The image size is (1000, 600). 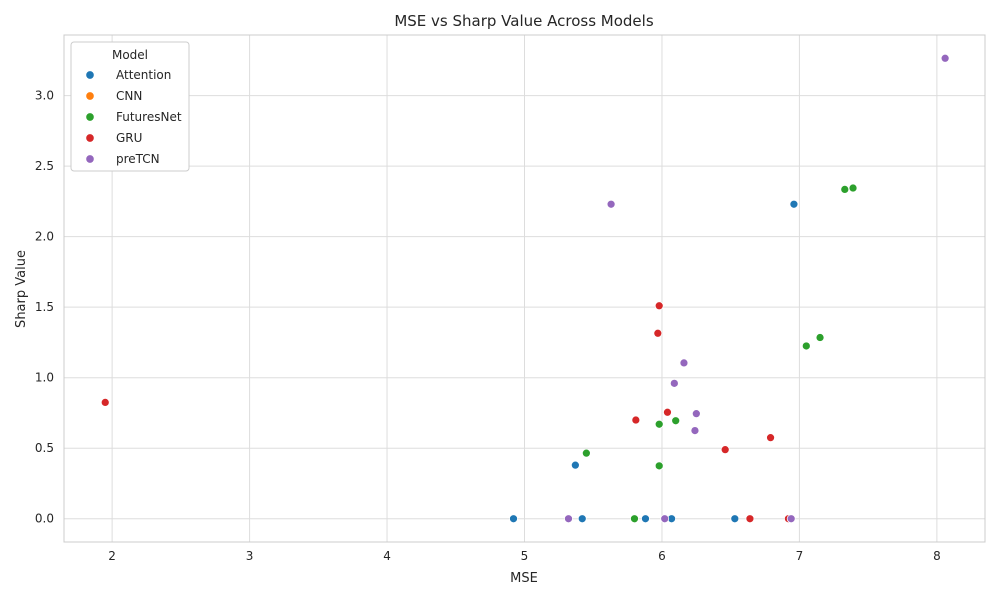 I want to click on y-tick-label: 1.5, so click(x=44, y=307).